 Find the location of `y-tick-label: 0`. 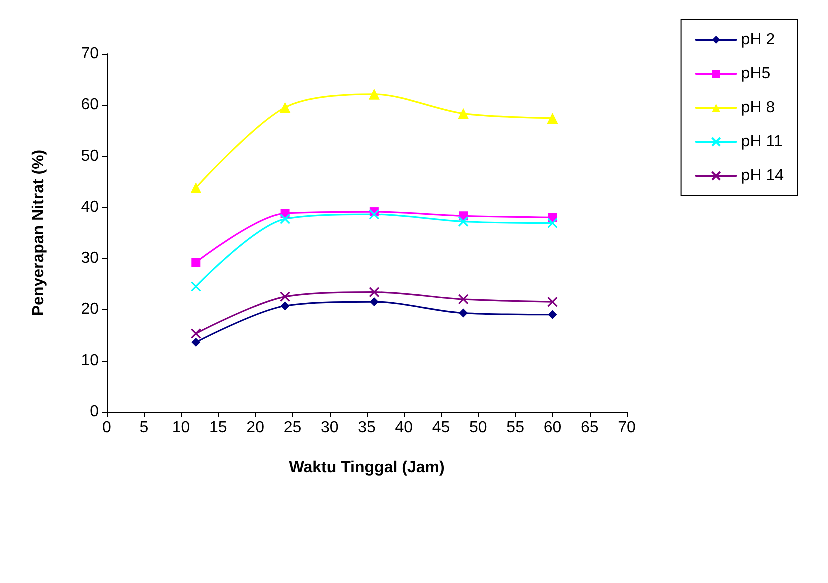

y-tick-label: 0 is located at coordinates (95, 412).